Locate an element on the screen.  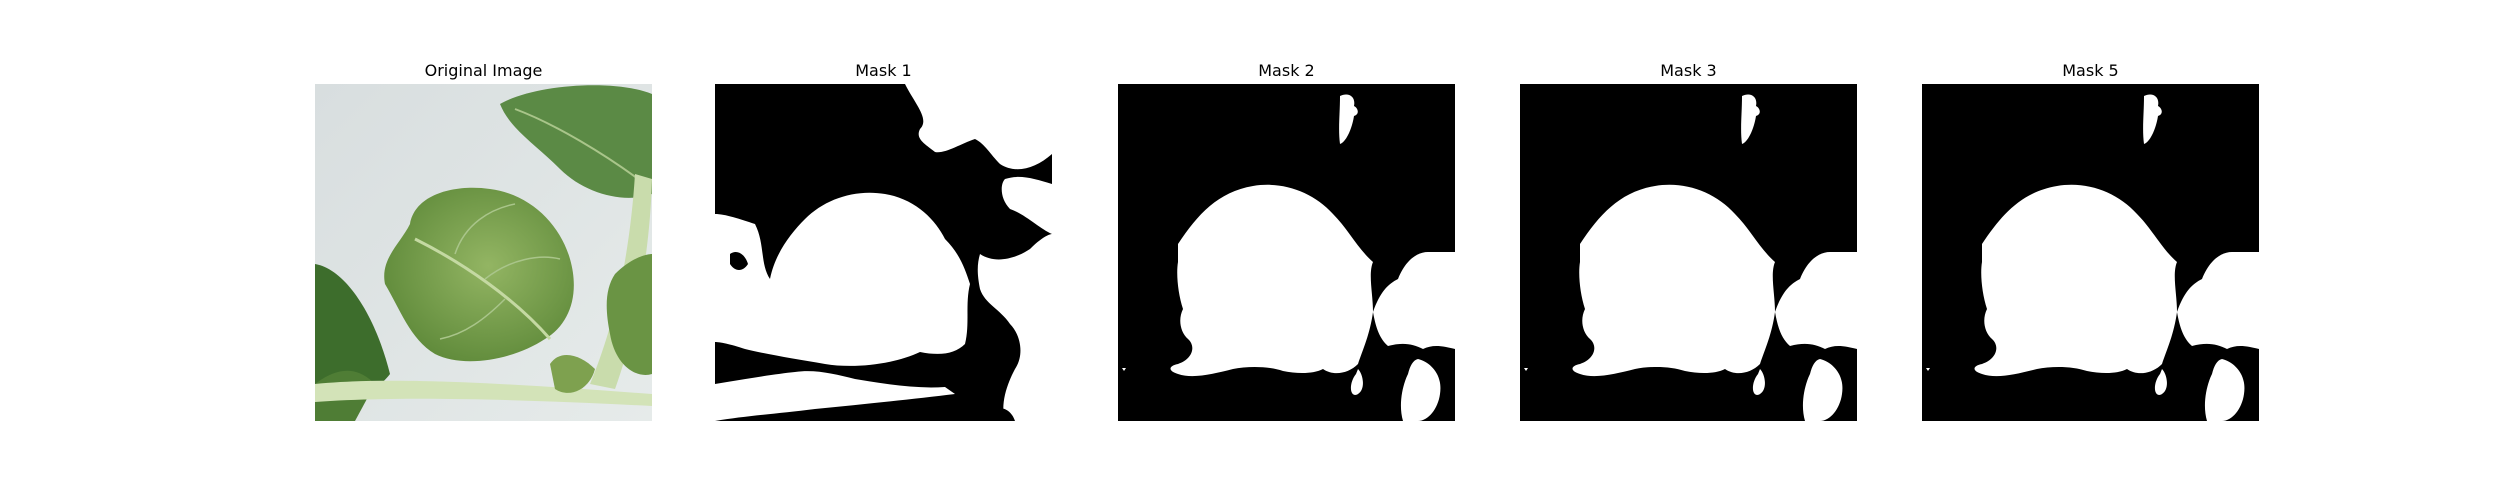
panel-original: Original Image is located at coordinates (483, 250).